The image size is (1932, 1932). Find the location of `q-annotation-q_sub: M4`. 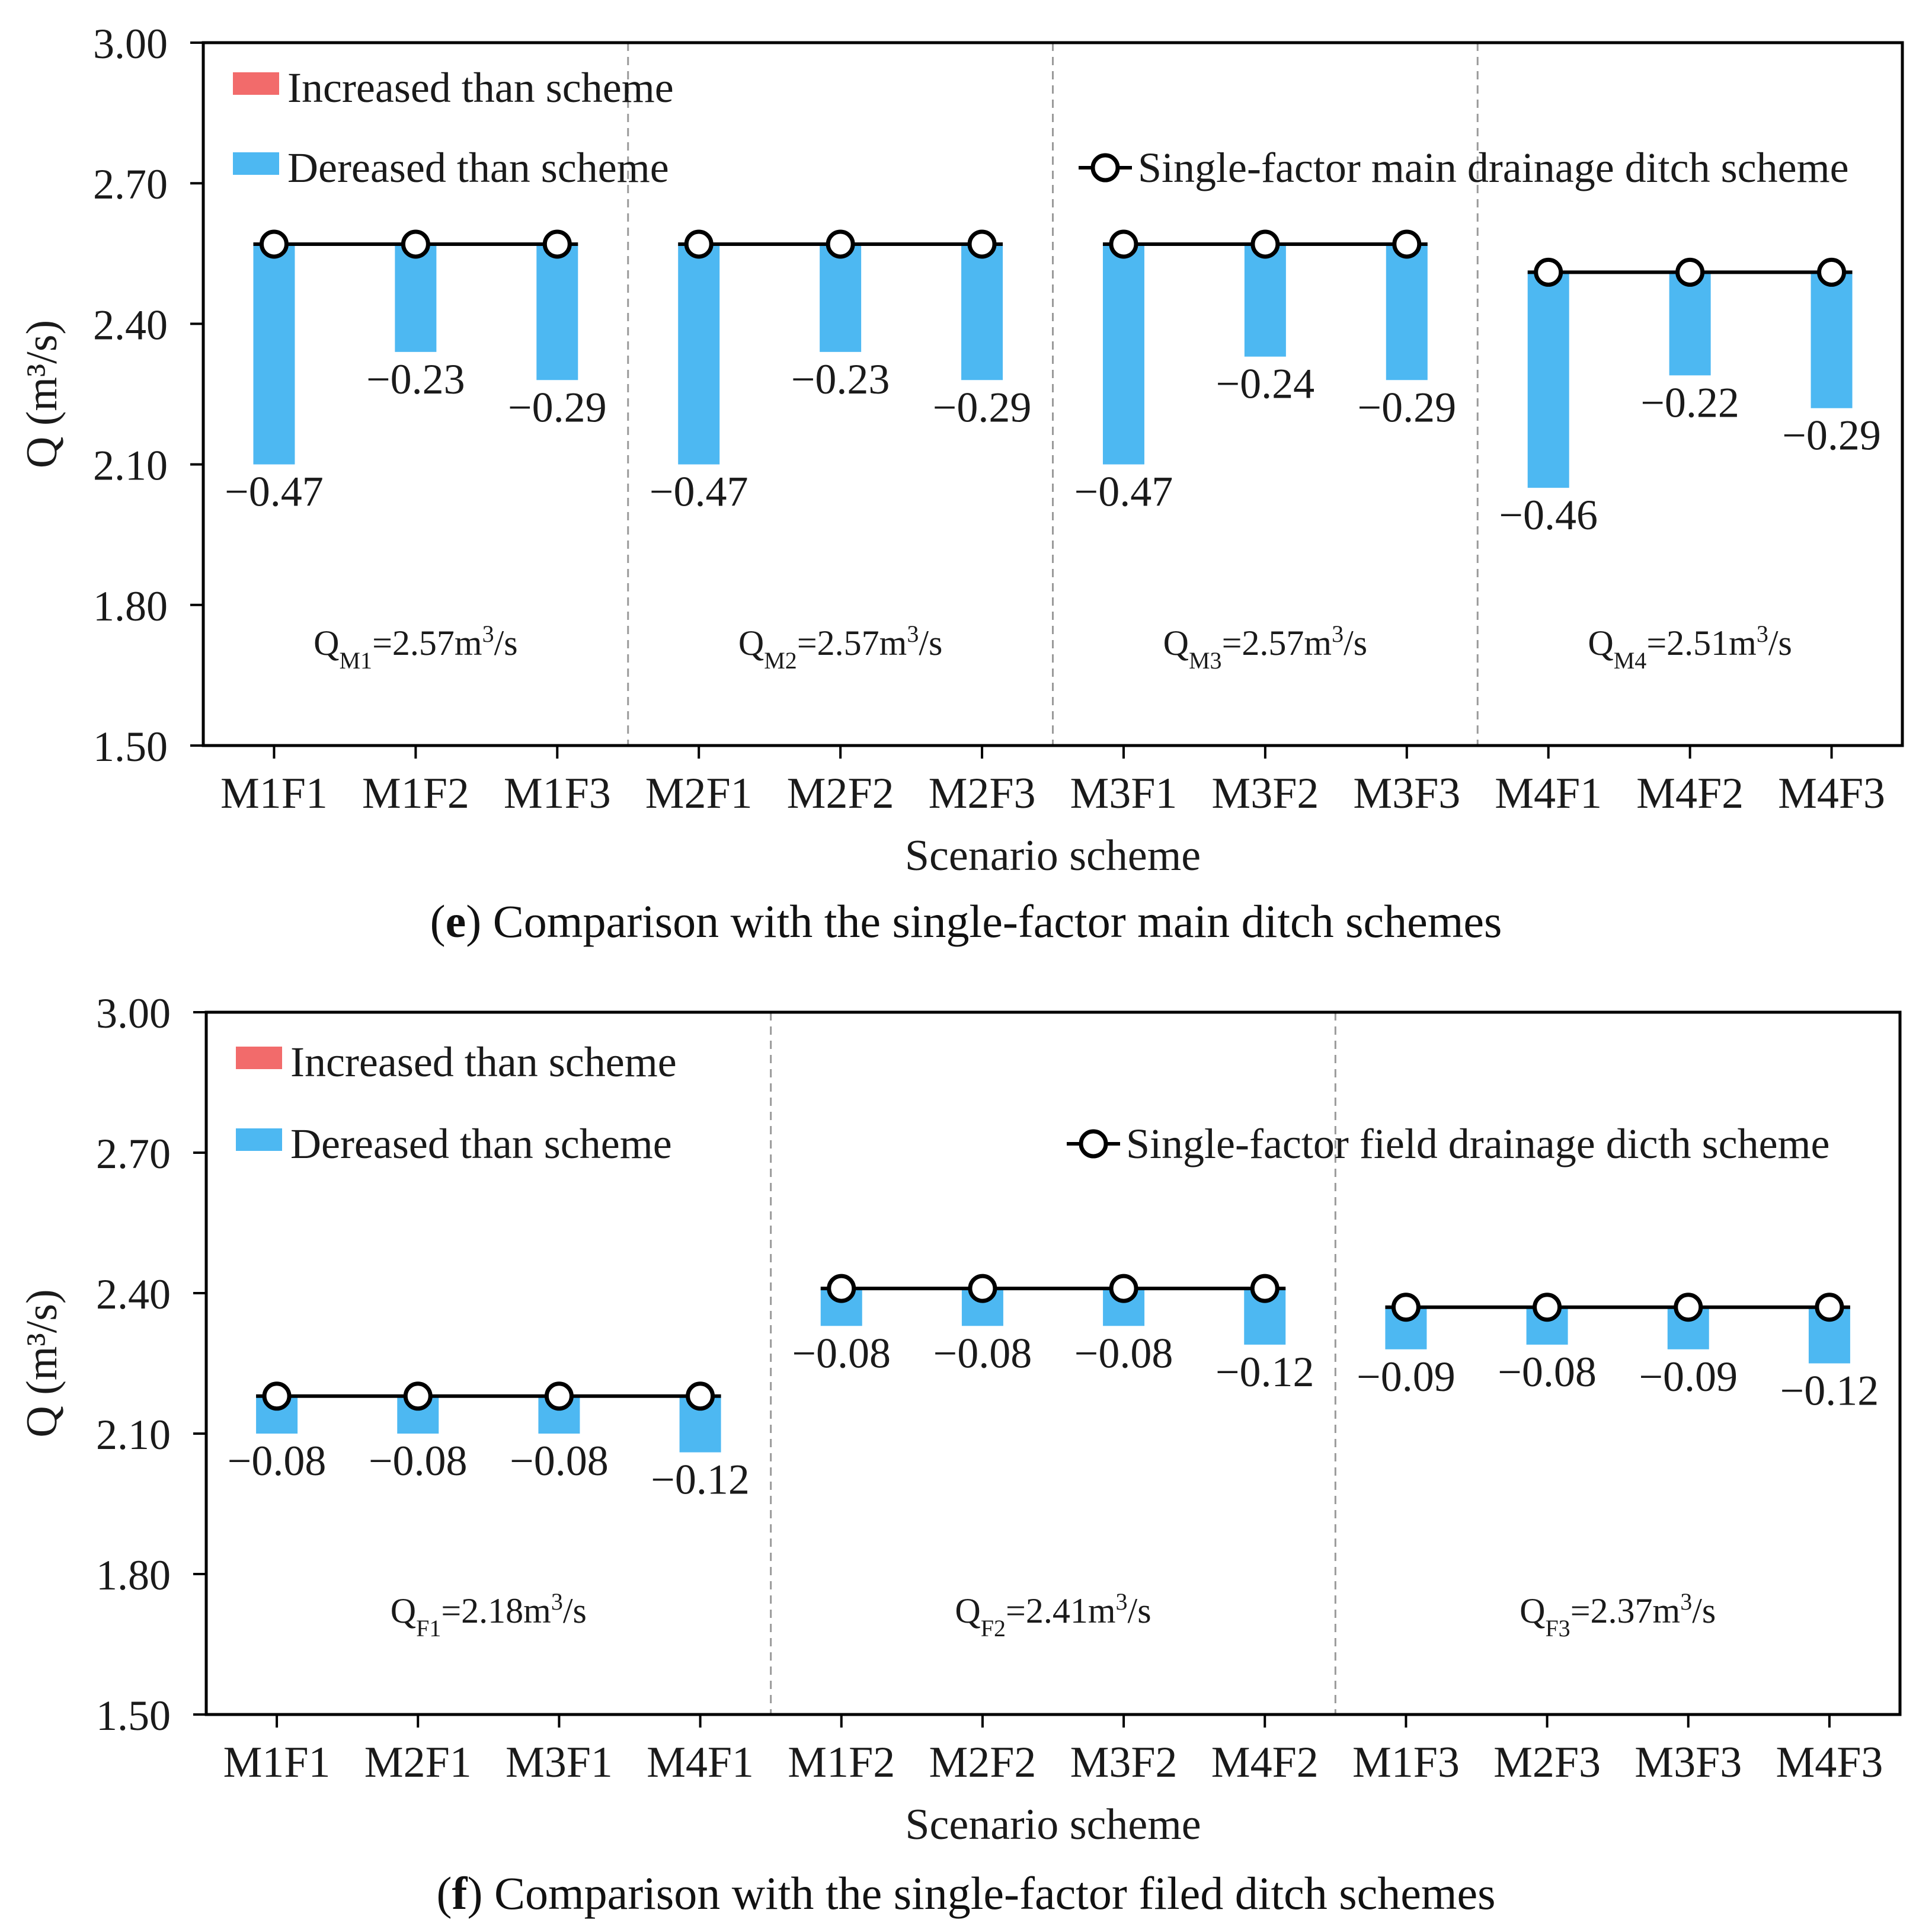

q-annotation-q_sub: M4 is located at coordinates (1630, 661).